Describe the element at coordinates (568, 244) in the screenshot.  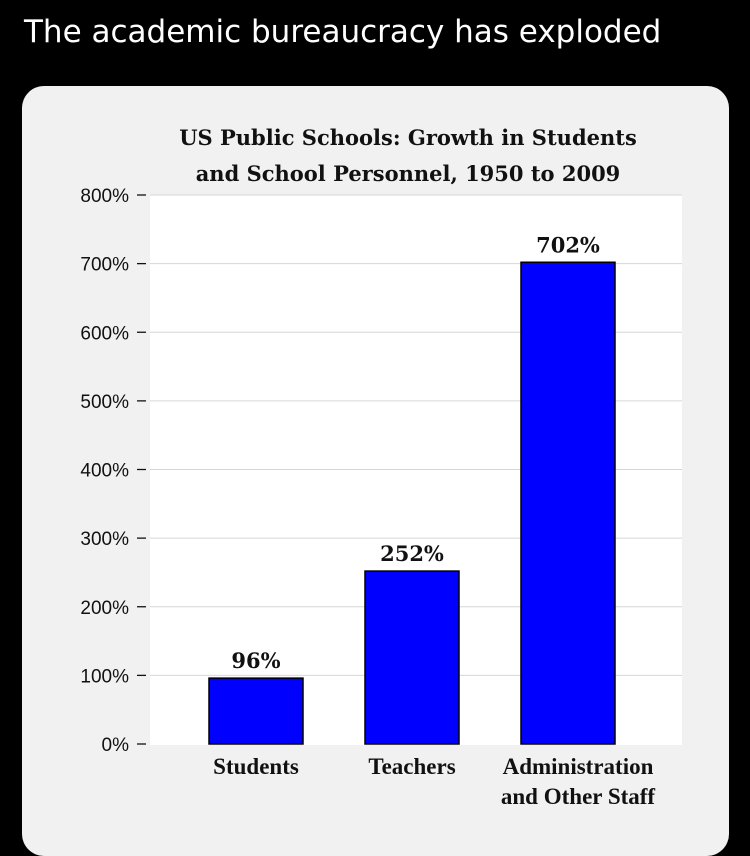
I see `data-label: 702%` at that location.